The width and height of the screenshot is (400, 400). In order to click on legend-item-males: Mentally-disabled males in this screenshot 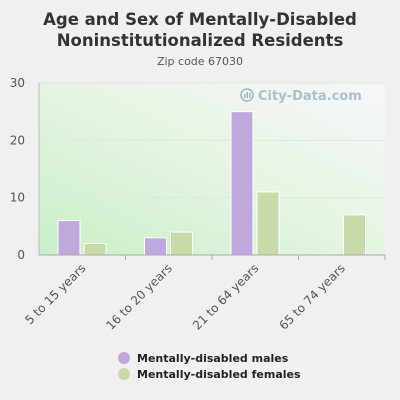, I will do `click(209, 358)`.